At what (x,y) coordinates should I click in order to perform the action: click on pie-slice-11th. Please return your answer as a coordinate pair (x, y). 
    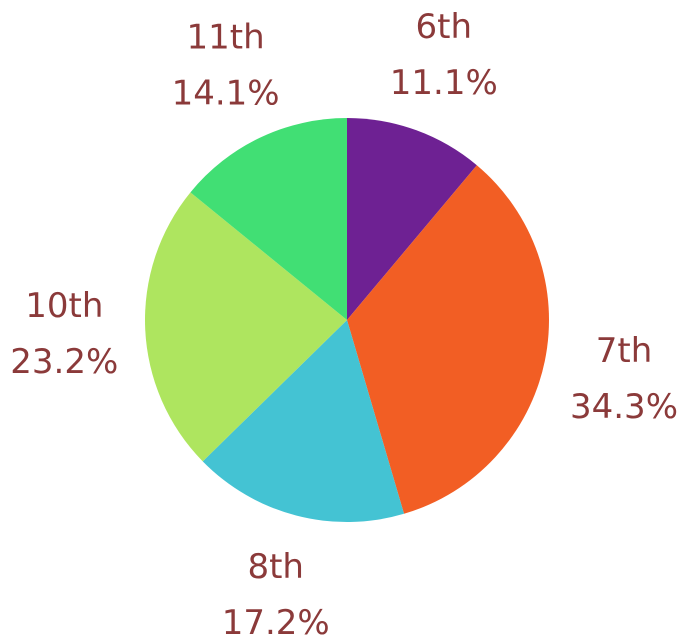
    Looking at the image, I should click on (268, 219).